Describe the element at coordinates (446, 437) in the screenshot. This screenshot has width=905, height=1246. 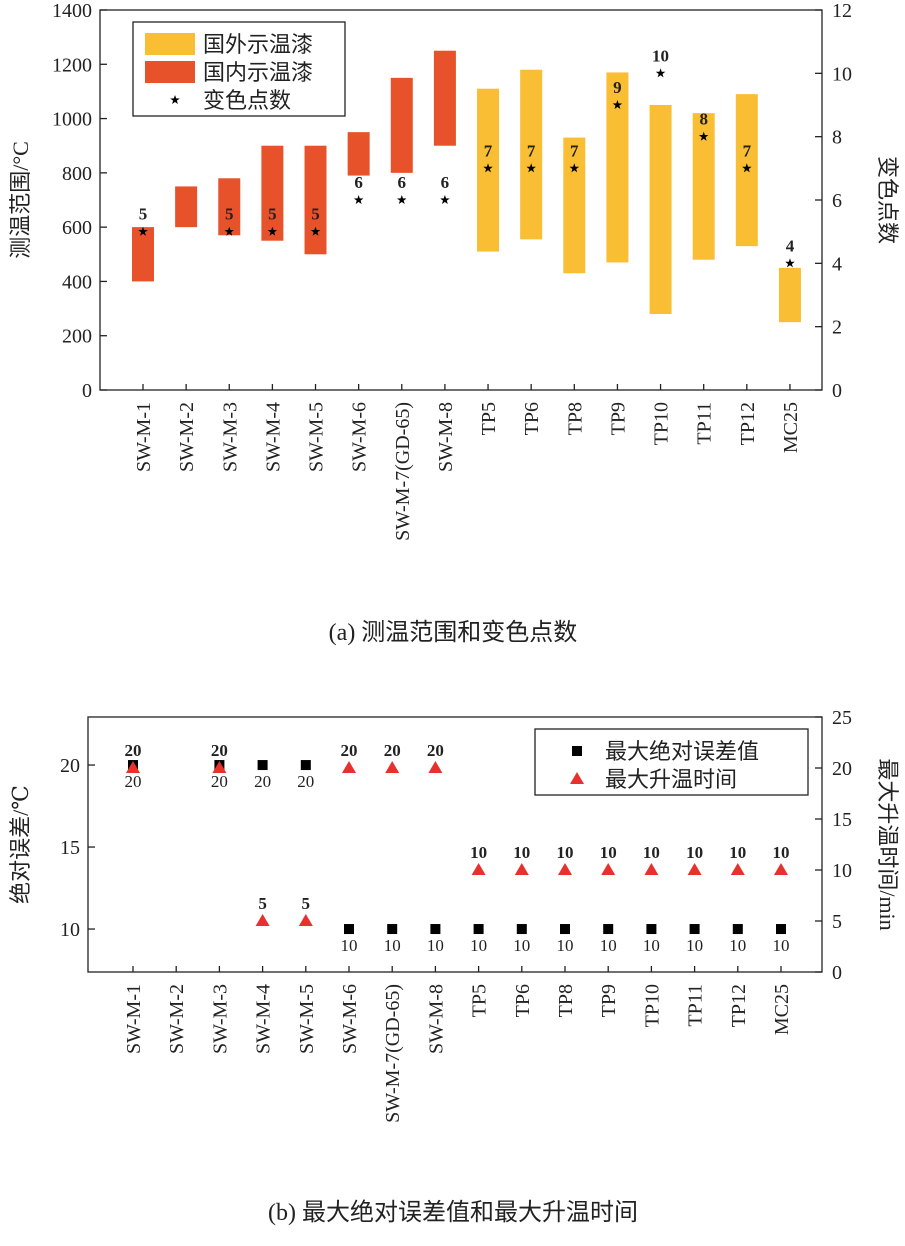
I see `x-tick-label: SW-M-8` at that location.